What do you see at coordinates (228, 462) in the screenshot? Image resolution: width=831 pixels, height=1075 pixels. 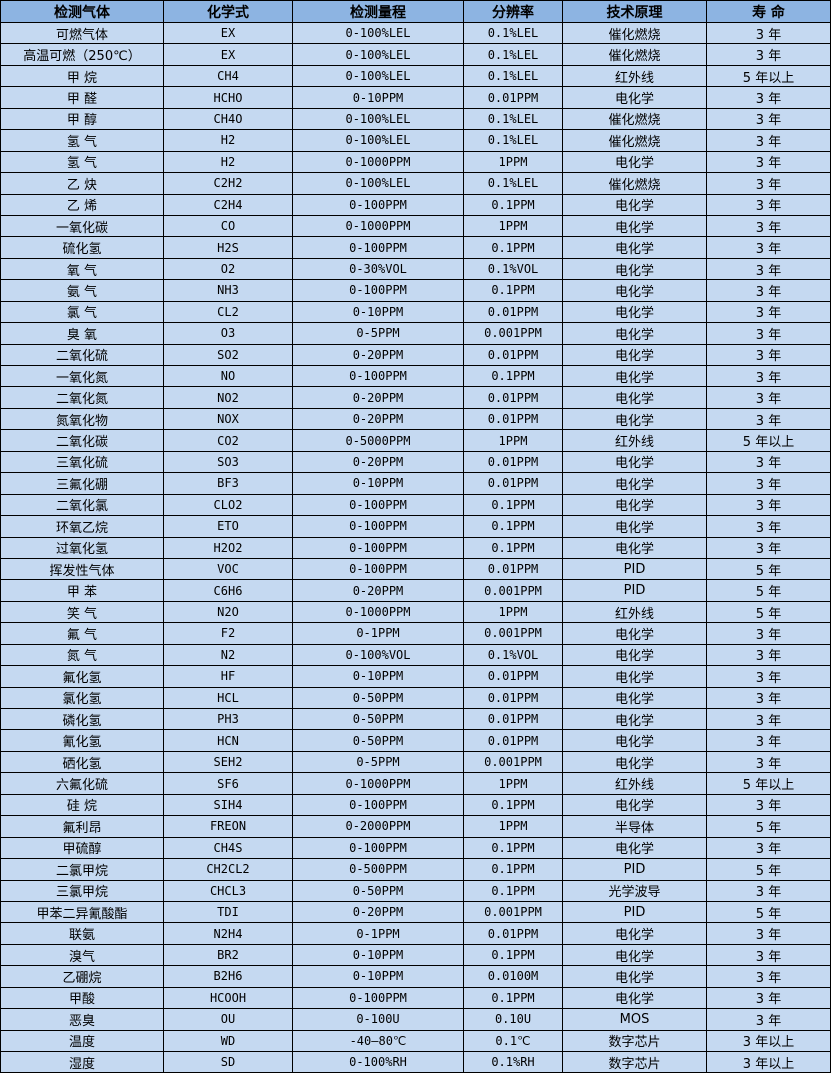 I see `formula-cell: SO3` at bounding box center [228, 462].